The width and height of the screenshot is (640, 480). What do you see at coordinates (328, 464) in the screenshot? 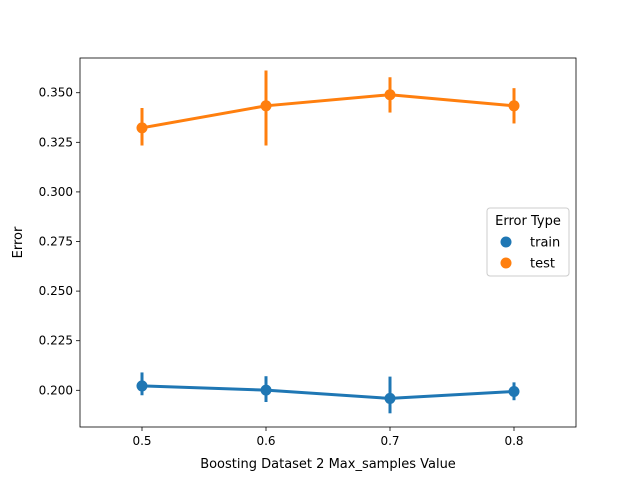
I see `x-axis-label: Boosting Dataset 2 Max_samples Value` at bounding box center [328, 464].